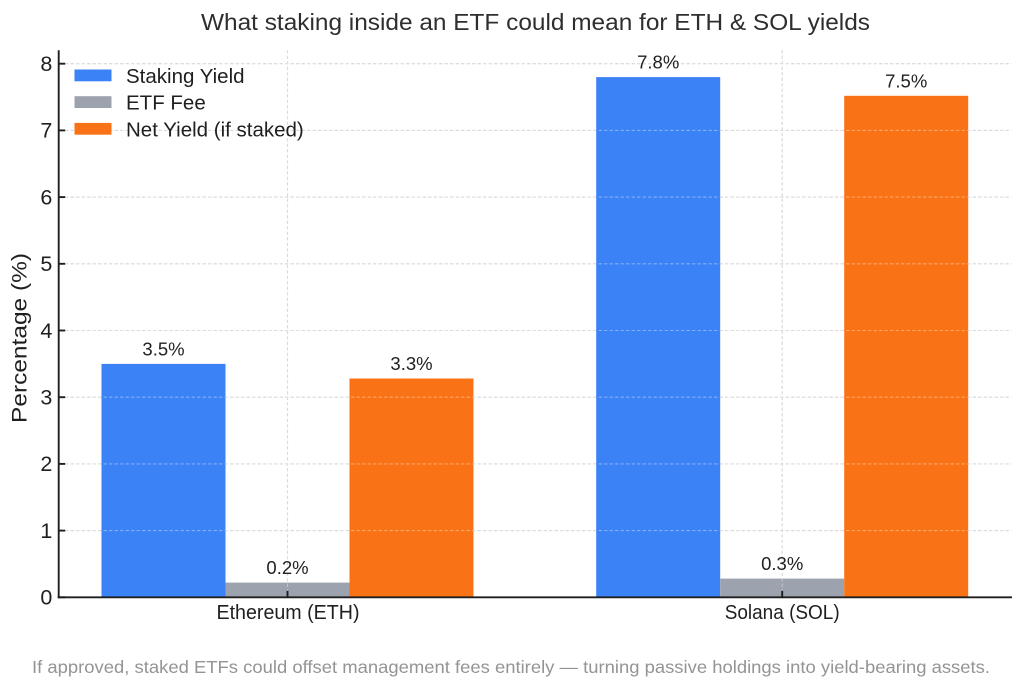 The height and width of the screenshot is (690, 1024). I want to click on svg-text: 4, so click(46, 331).